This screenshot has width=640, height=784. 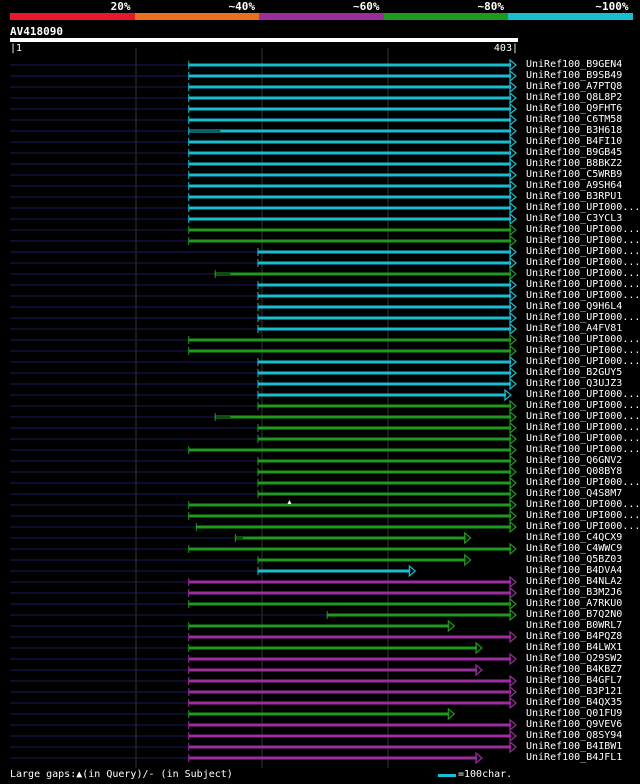 I want to click on hit-label: UniRef100_C4WWC9, so click(x=574, y=548).